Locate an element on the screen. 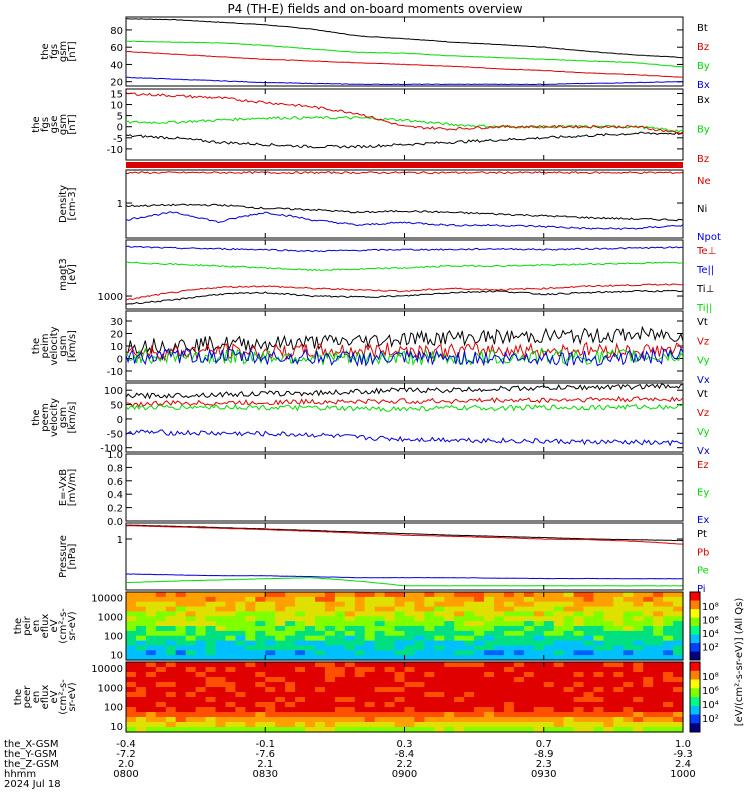  ylabel-peim_velocity-0: the is located at coordinates (36, 346).